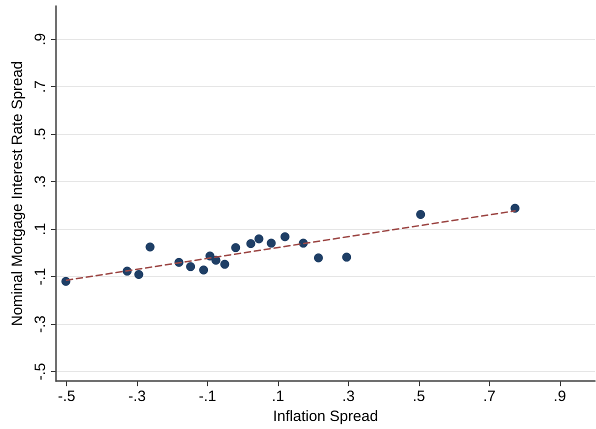 The image size is (596, 429). What do you see at coordinates (560, 397) in the screenshot?
I see `x-tick-label: .9` at bounding box center [560, 397].